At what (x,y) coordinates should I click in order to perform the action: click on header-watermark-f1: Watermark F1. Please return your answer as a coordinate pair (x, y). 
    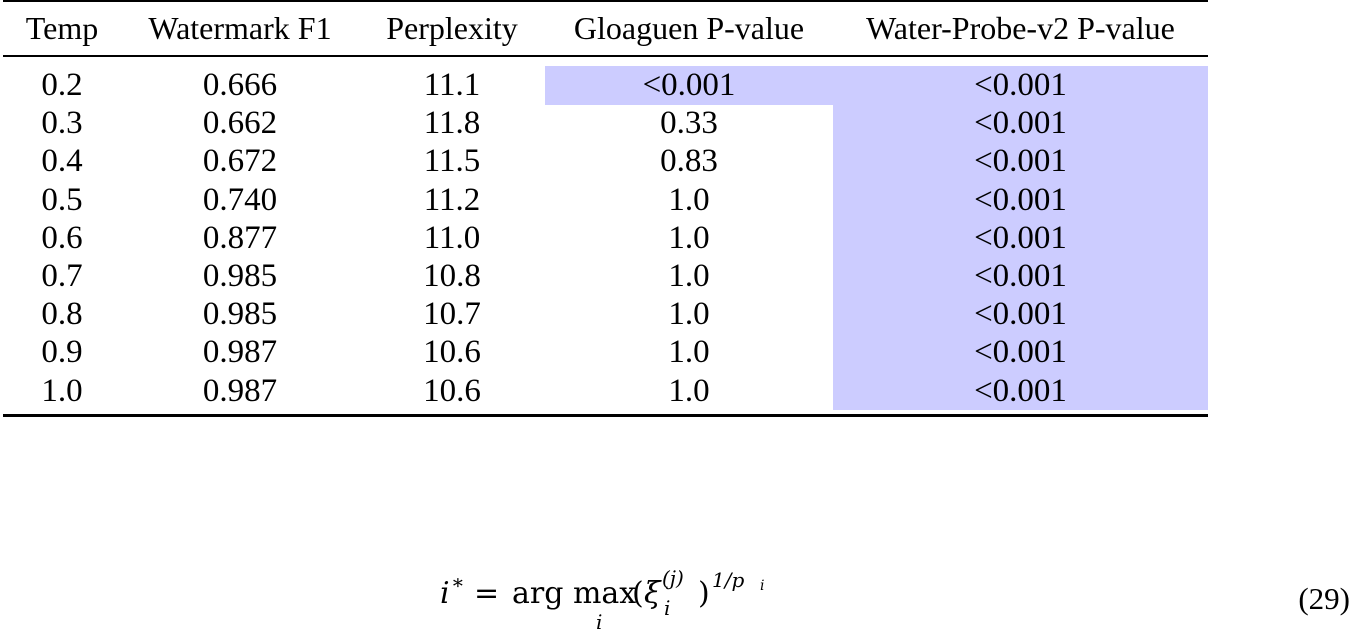
    Looking at the image, I should click on (240, 28).